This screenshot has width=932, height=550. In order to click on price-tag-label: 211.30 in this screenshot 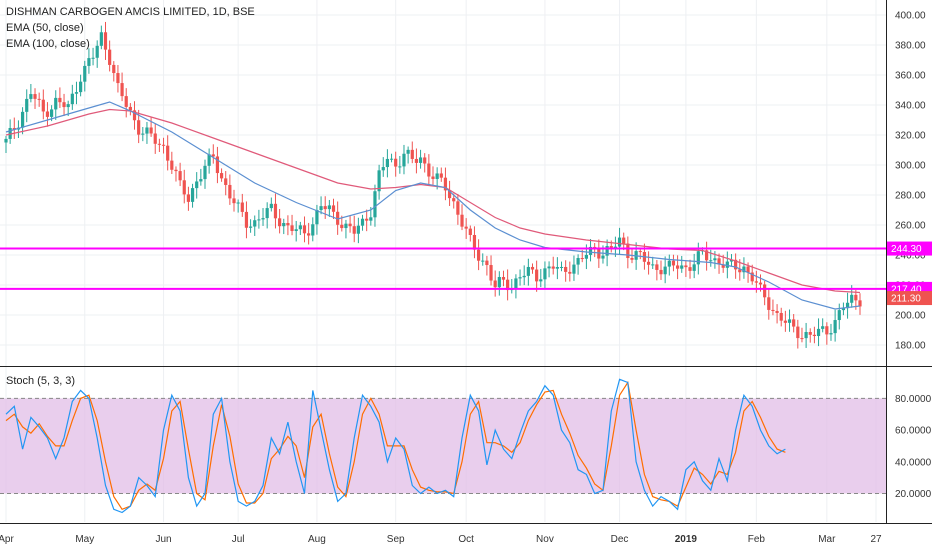, I will do `click(906, 299)`.